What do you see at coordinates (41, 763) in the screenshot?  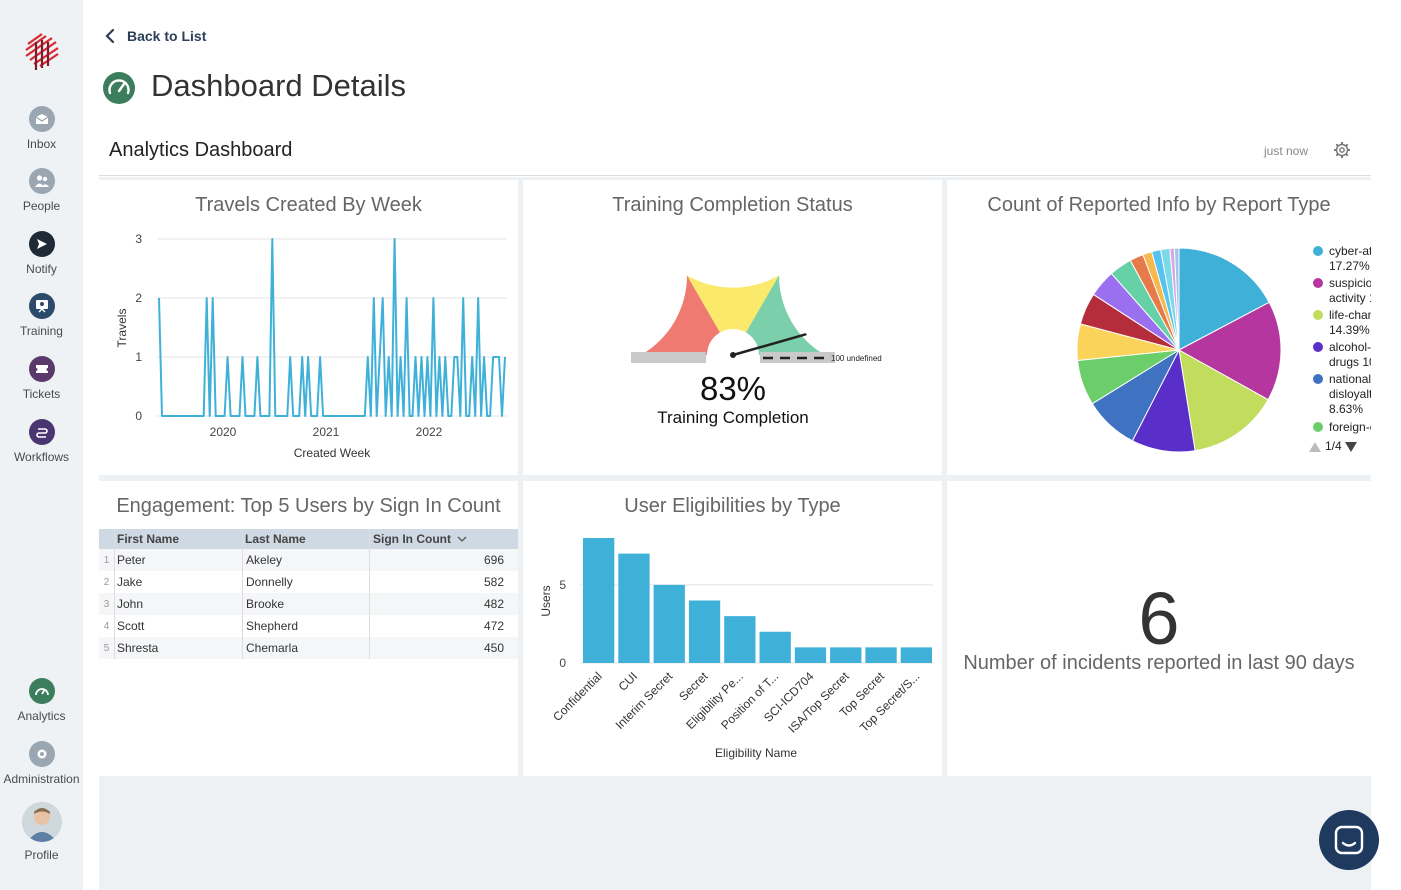 I see `nav-administration: Administration` at bounding box center [41, 763].